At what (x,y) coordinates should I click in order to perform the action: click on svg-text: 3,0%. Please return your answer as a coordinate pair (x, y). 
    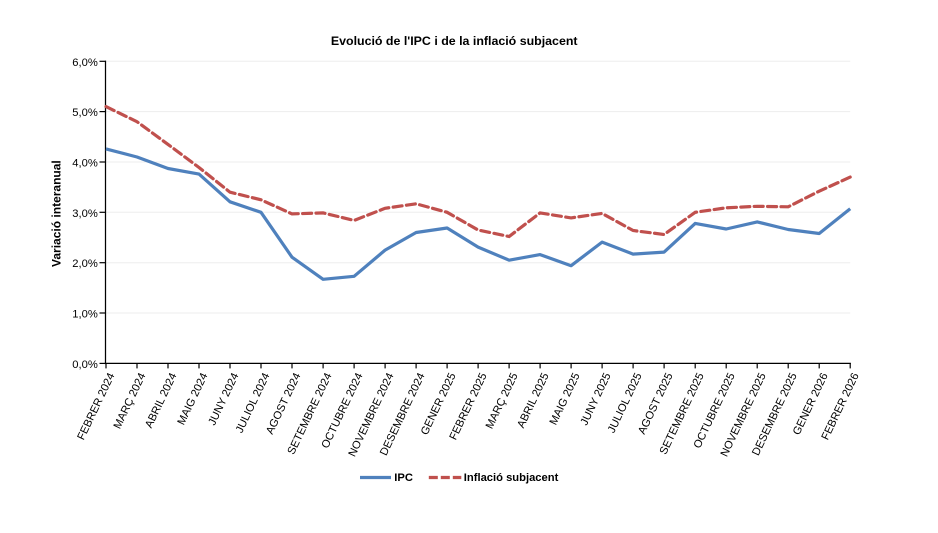
    Looking at the image, I should click on (85, 214).